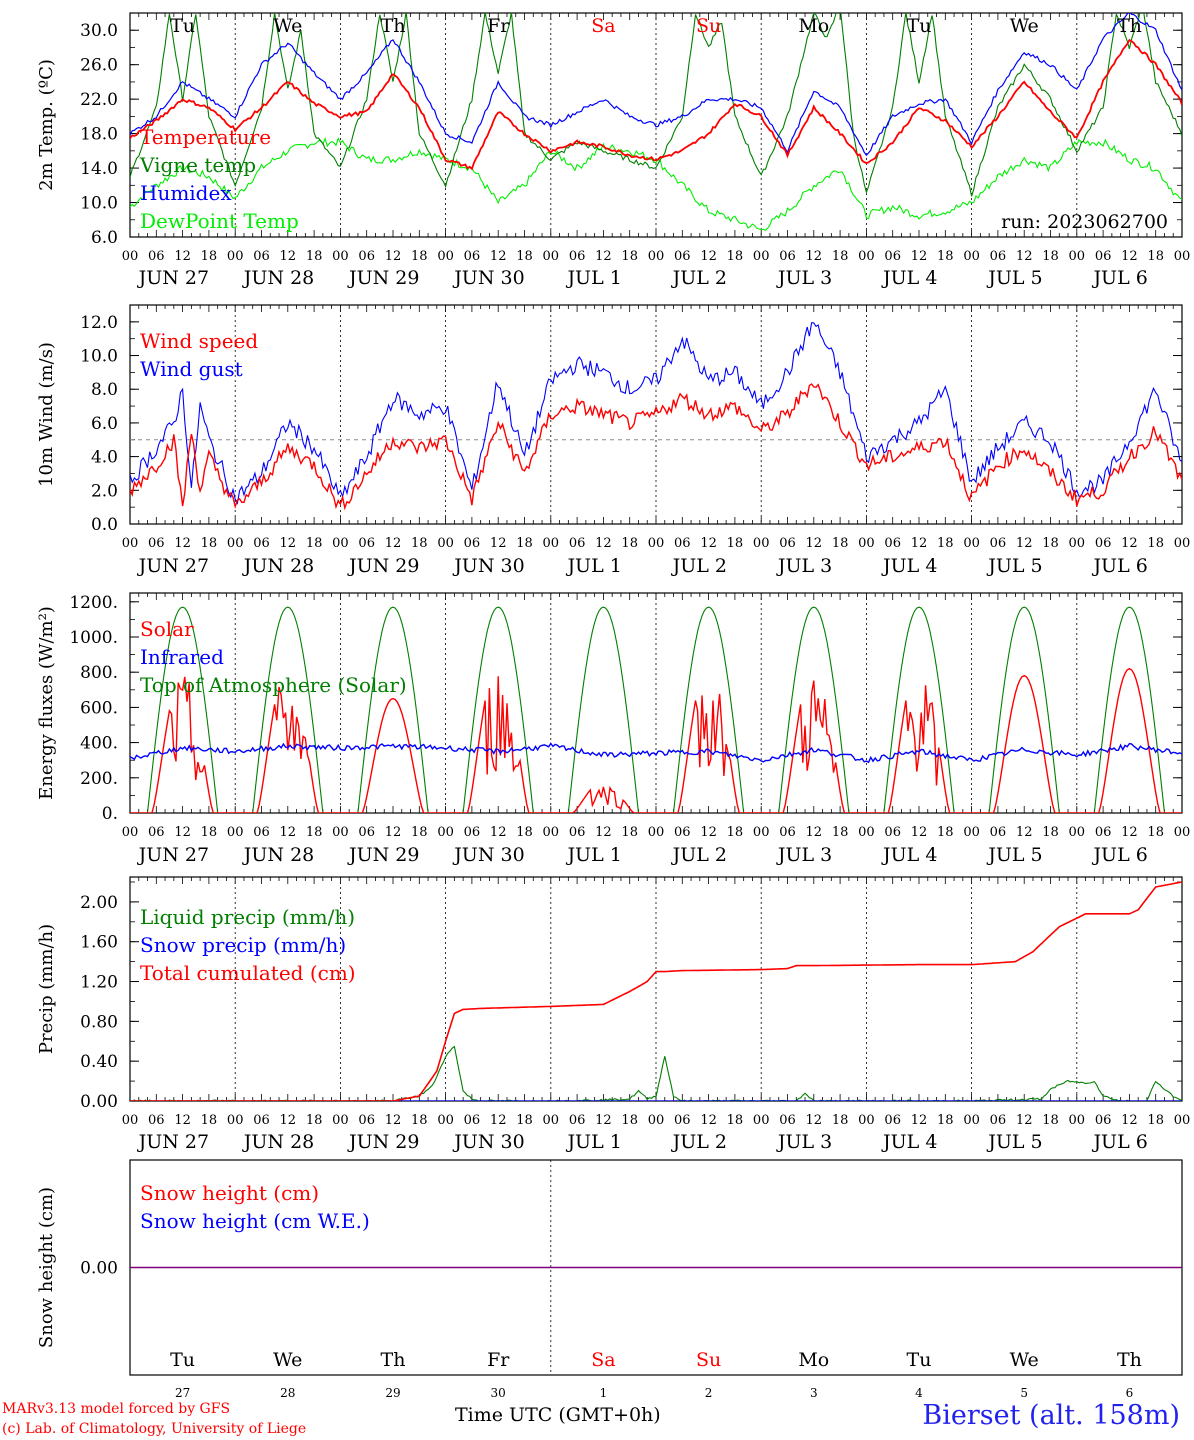 The image size is (1194, 1440). Describe the element at coordinates (1014, 278) in the screenshot. I see `date-label: JUL 5` at that location.